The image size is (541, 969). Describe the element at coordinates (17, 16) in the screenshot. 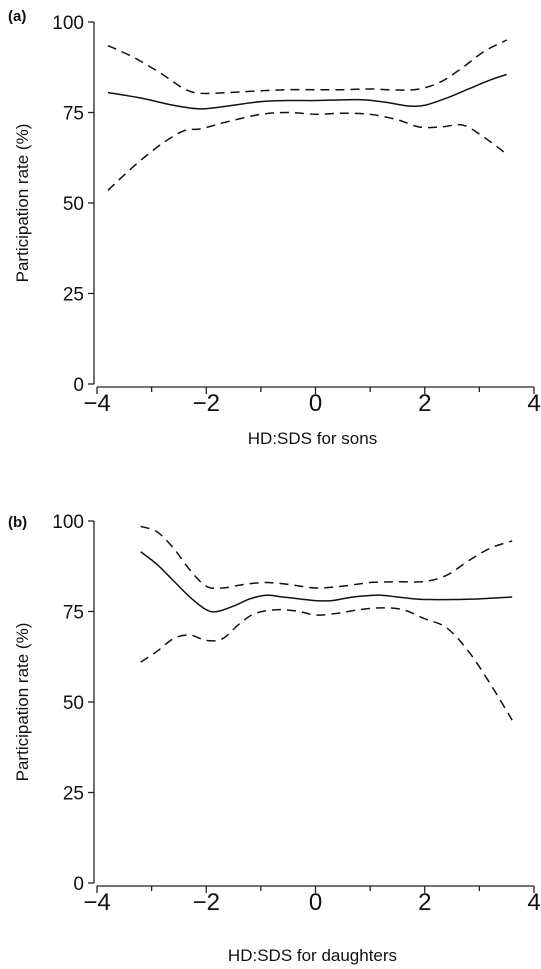

I see `panel-label: (a)` at that location.